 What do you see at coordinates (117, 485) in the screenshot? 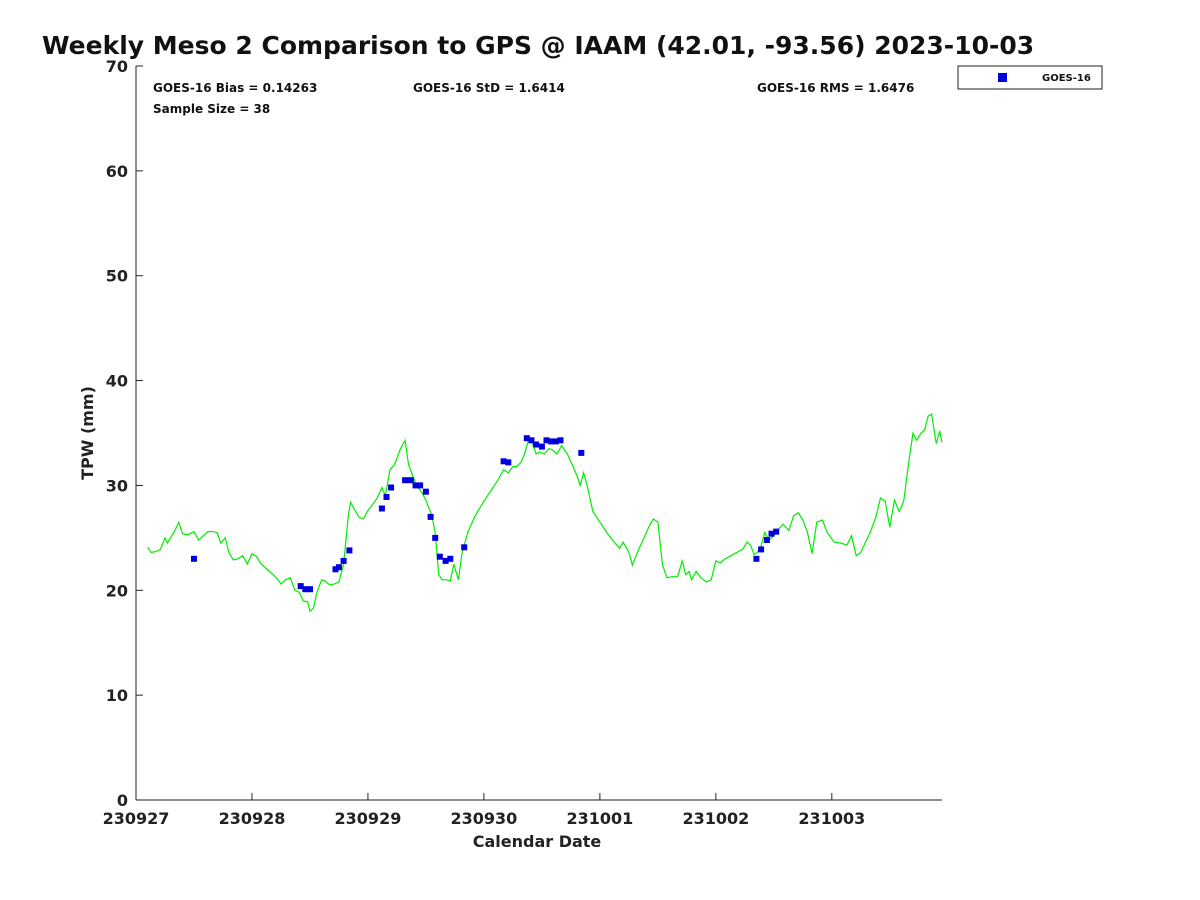
I see `y-tick-label: 30` at bounding box center [117, 485].